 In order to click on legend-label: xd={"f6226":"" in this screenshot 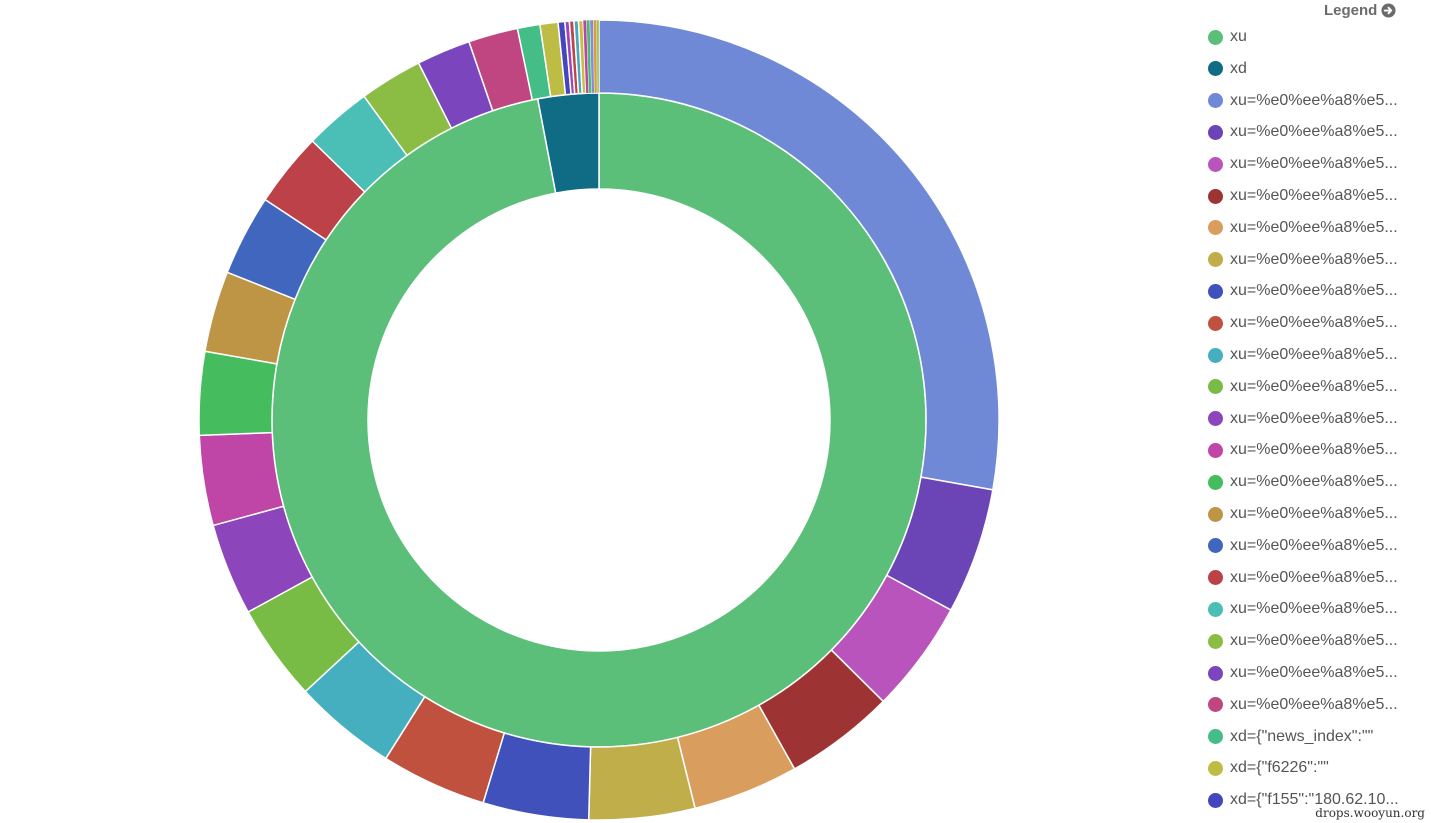, I will do `click(1279, 768)`.